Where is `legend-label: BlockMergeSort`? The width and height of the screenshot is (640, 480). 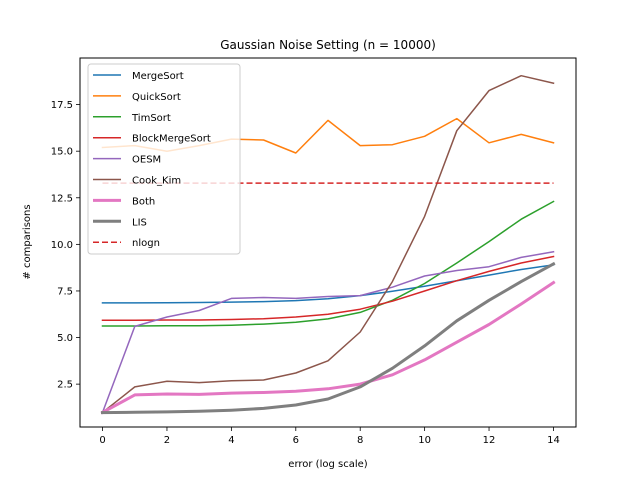
legend-label: BlockMergeSort is located at coordinates (171, 139).